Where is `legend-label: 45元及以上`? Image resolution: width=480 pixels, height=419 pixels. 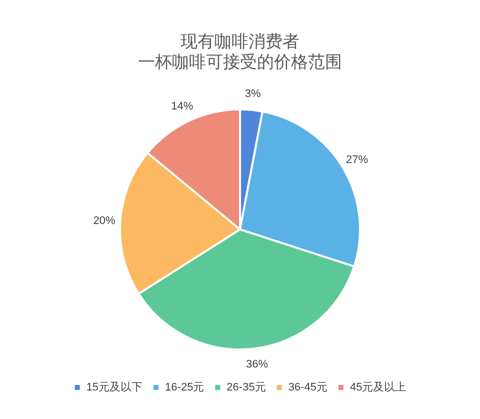 legend-label: 45元及以上 is located at coordinates (378, 387).